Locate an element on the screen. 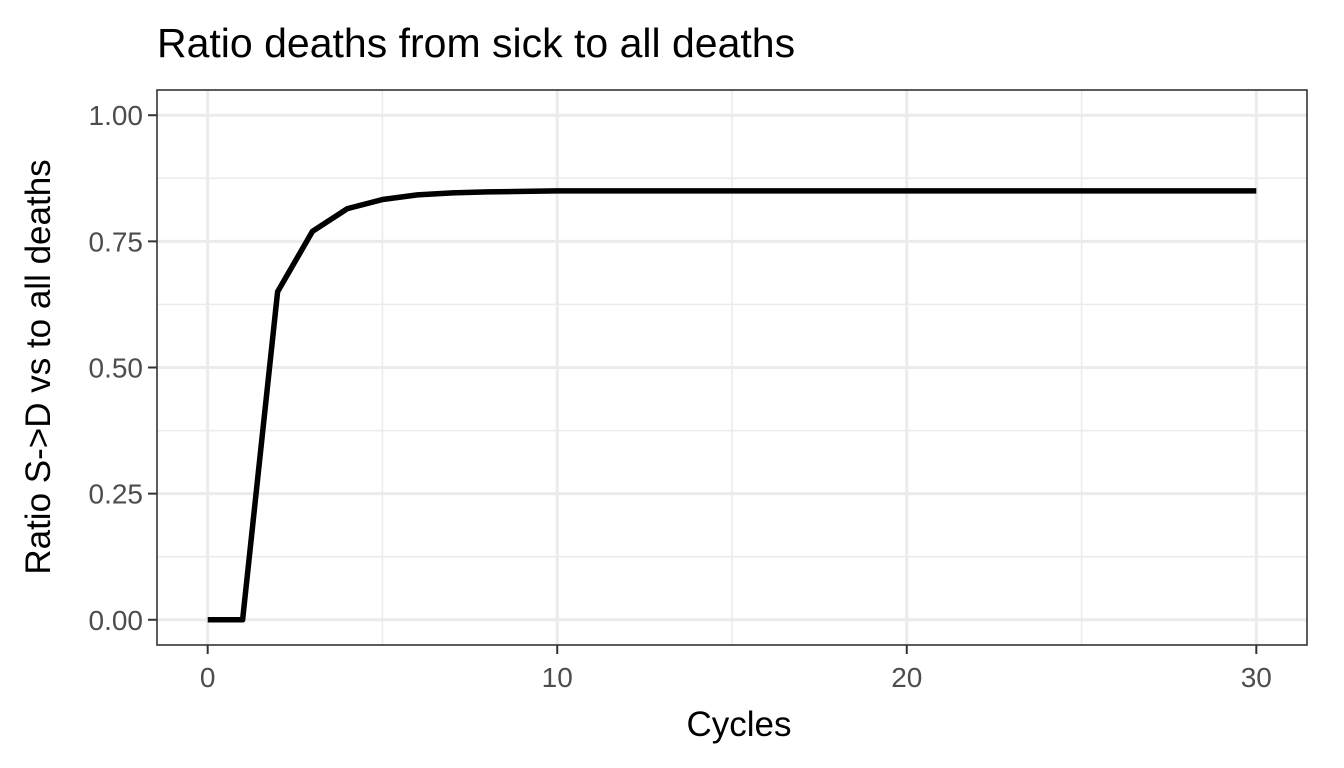 This screenshot has height=768, width=1344. y-tick-label: 0.00 is located at coordinates (116, 620).